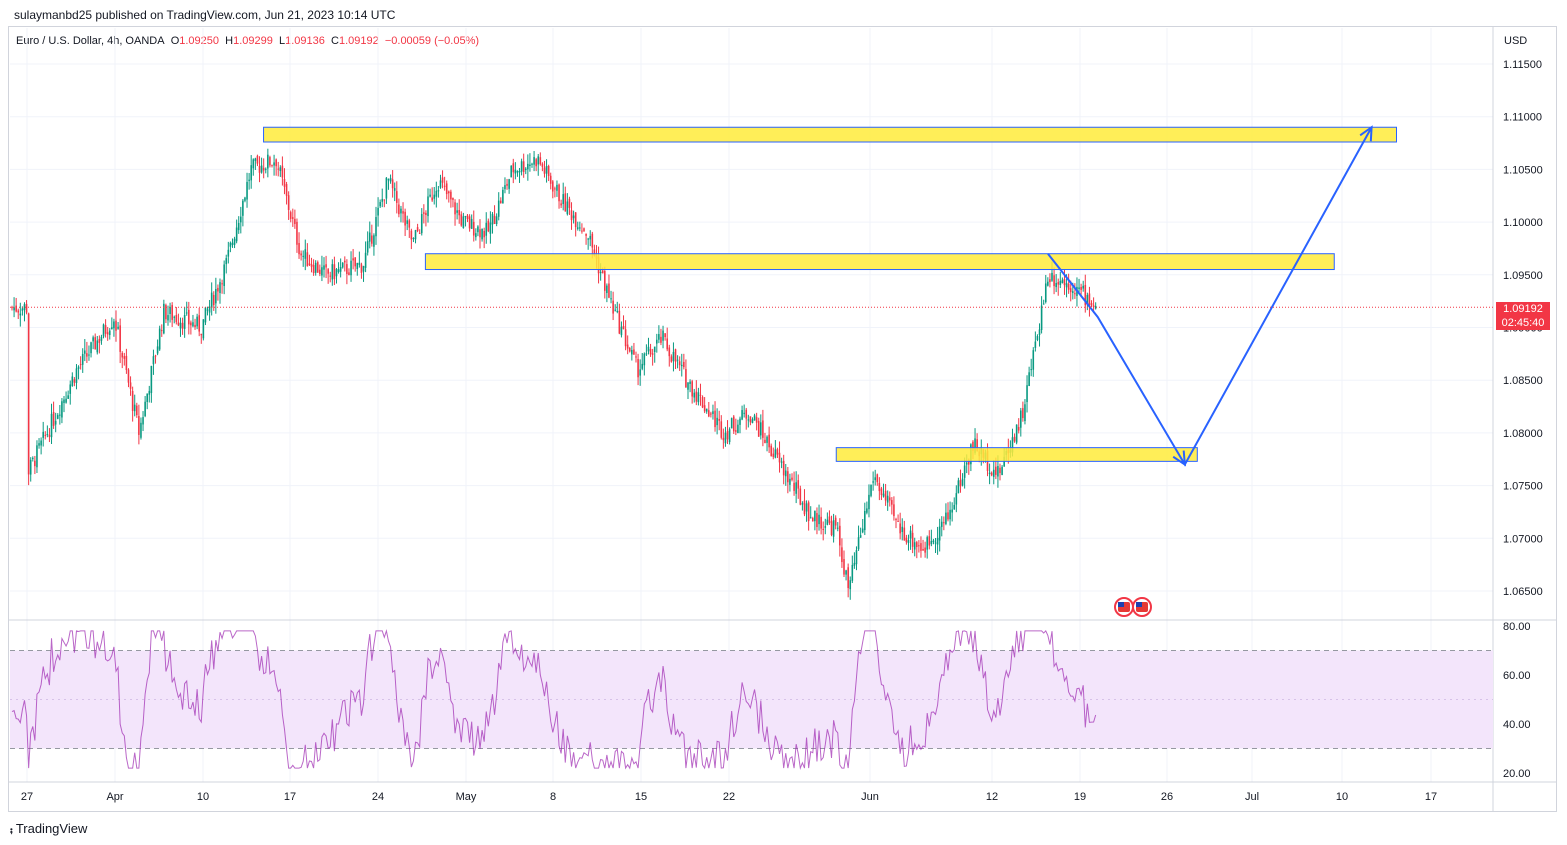 This screenshot has width=1567, height=845. Describe the element at coordinates (992, 797) in the screenshot. I see `time-tick-label: 12` at that location.